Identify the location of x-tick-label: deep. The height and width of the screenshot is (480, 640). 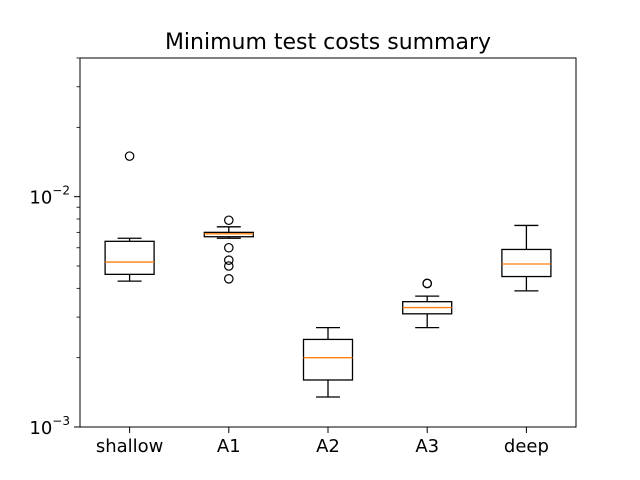
(526, 446).